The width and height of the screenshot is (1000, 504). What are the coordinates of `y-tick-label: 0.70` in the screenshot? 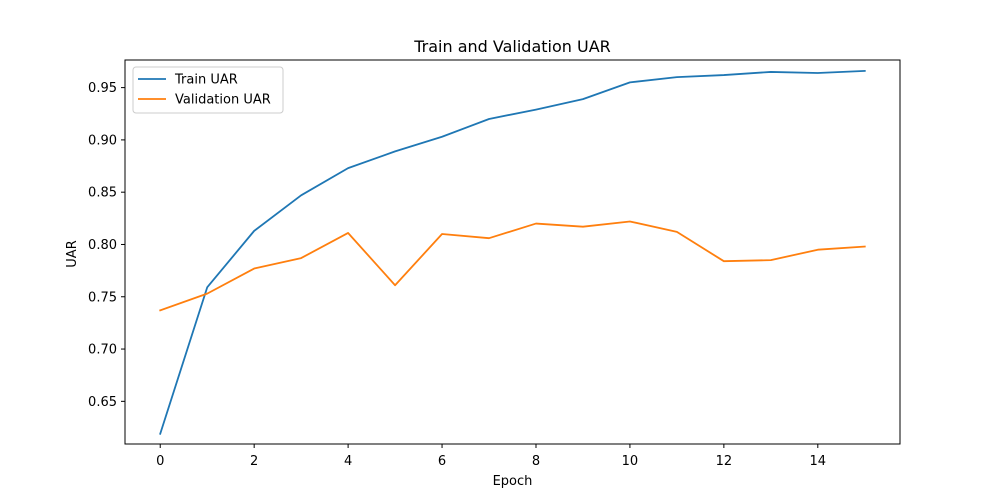 It's located at (102, 350).